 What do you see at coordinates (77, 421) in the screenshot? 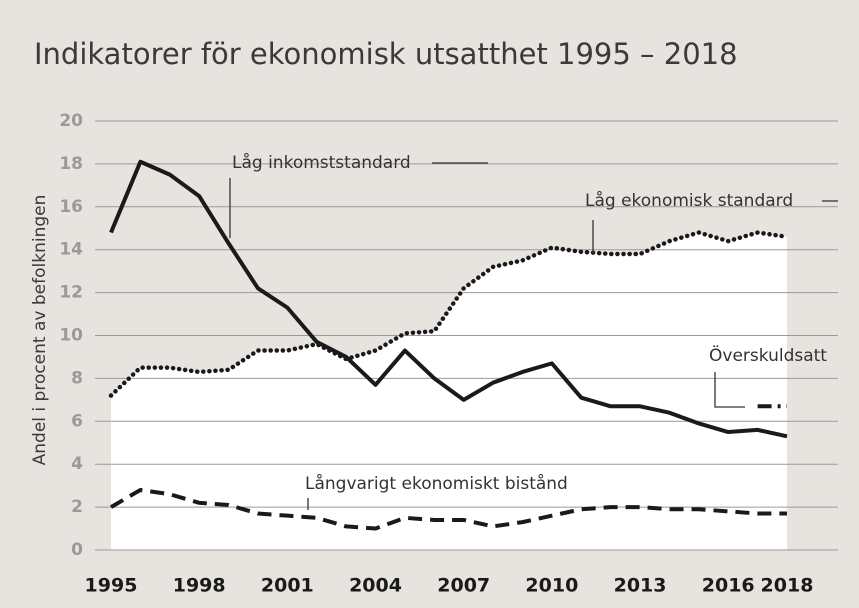
I see `y-tick-label: 6` at bounding box center [77, 421].